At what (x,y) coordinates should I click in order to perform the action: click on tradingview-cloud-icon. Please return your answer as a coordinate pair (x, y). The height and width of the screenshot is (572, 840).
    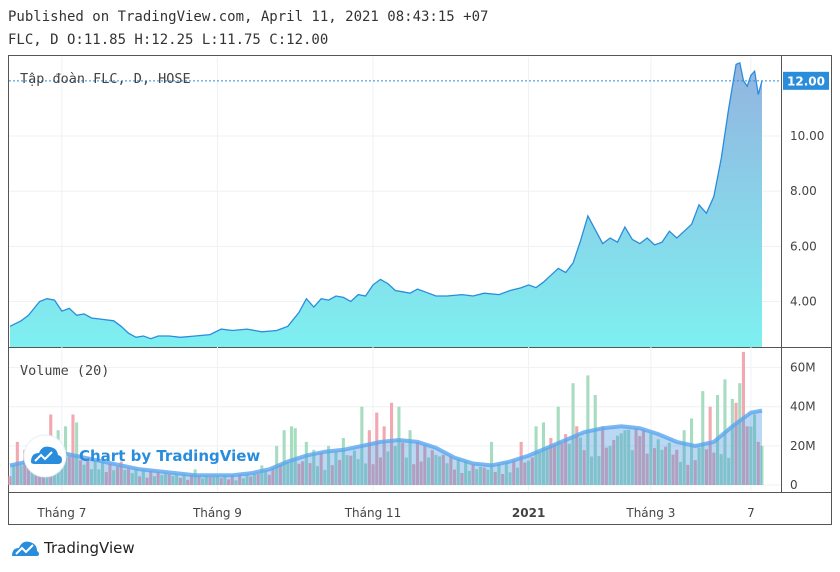
    Looking at the image, I should click on (46, 455).